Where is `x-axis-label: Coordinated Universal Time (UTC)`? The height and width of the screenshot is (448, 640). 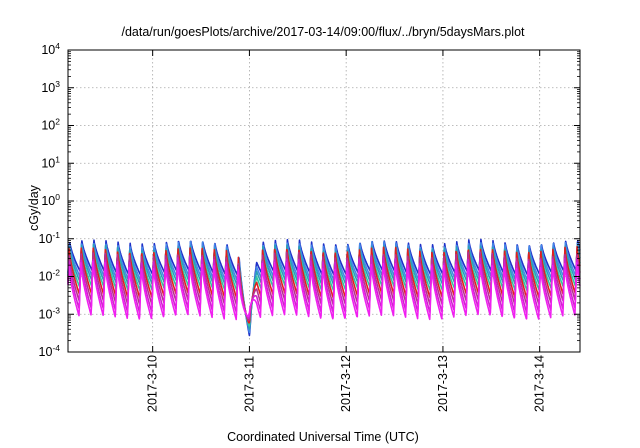
x-axis-label: Coordinated Universal Time (UTC) is located at coordinates (323, 437).